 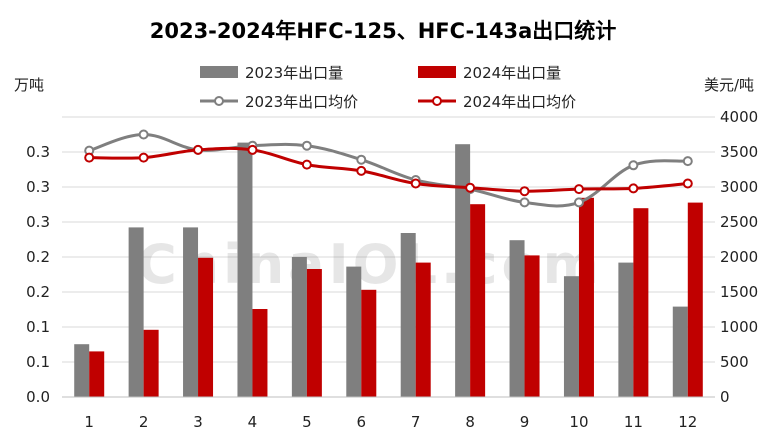 What do you see at coordinates (301, 102) in the screenshot?
I see `legend-label: 2023年出口均价` at bounding box center [301, 102].